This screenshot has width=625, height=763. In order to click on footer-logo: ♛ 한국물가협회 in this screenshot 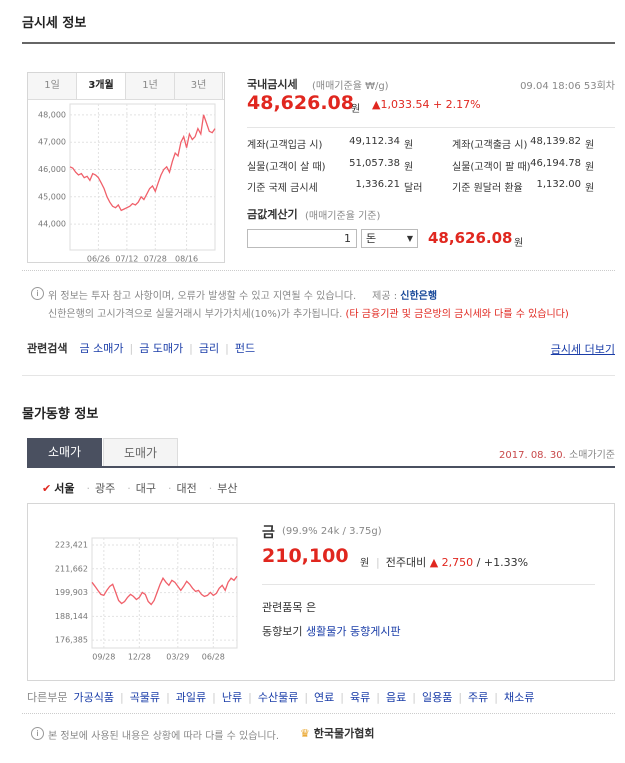, I will do `click(337, 733)`.